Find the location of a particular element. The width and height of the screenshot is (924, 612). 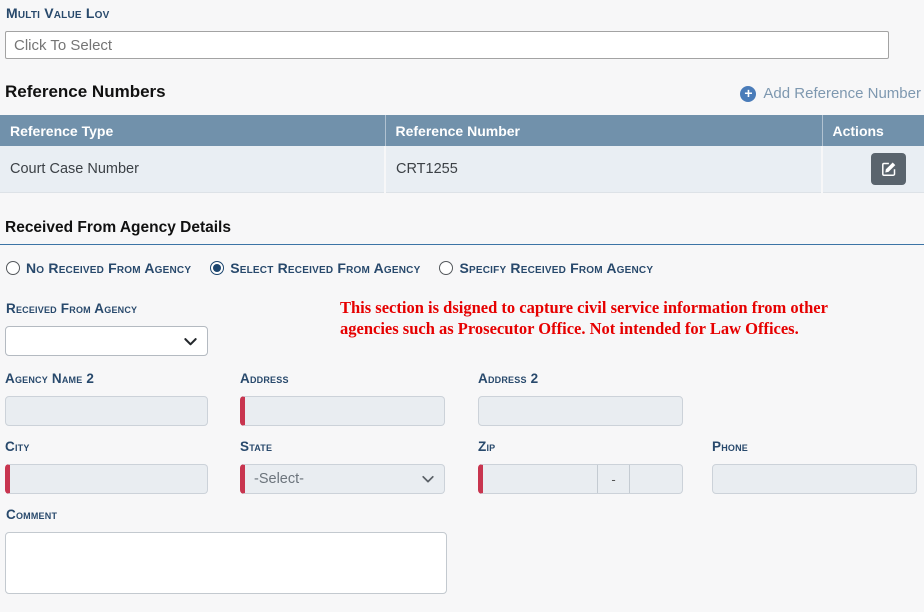

zip-plus4-input is located at coordinates (656, 479).